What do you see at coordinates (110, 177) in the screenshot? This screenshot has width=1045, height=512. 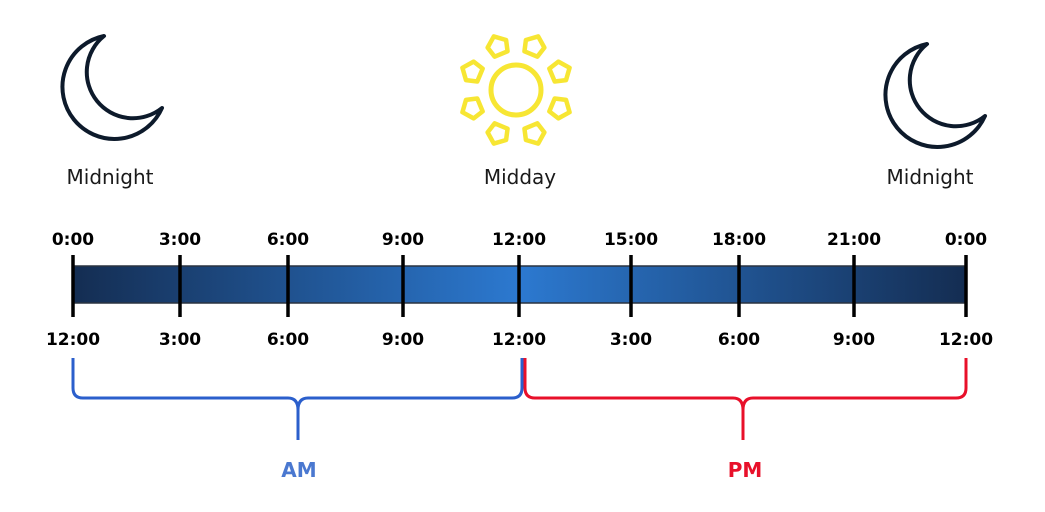 I see `label-midnight-start: Midnight` at bounding box center [110, 177].